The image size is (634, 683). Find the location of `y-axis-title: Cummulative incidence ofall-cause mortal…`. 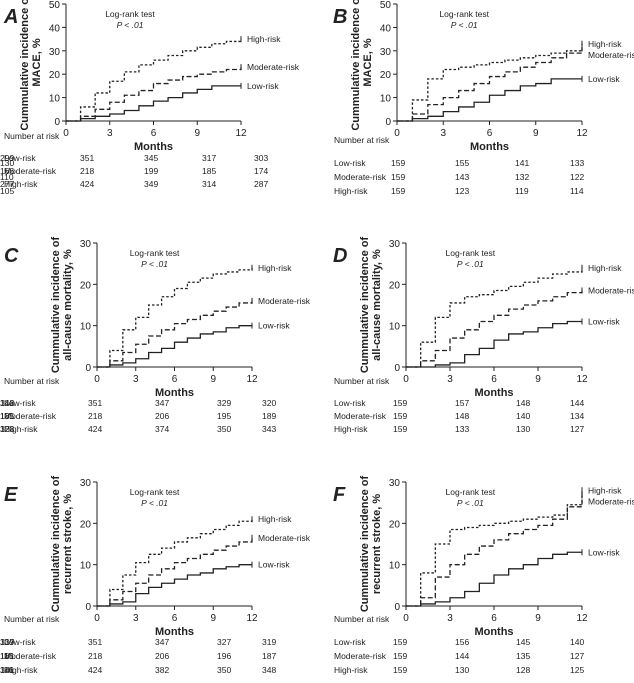

y-axis-title: Cummulative incidence ofall-cause mortal… is located at coordinates (62, 305).